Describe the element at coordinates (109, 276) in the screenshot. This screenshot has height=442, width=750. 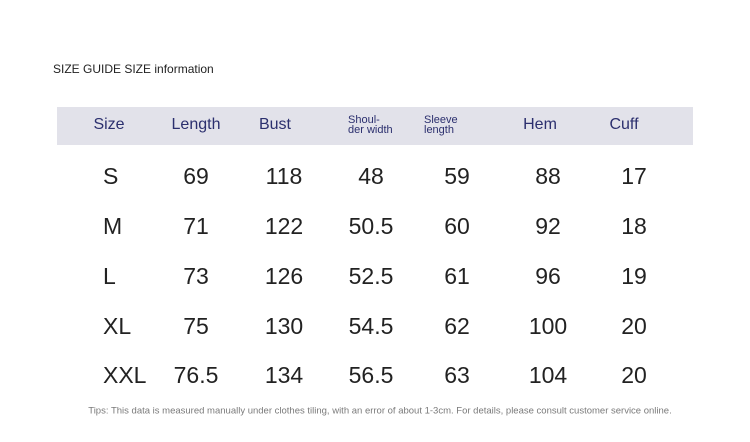
I see `size-label: L` at that location.